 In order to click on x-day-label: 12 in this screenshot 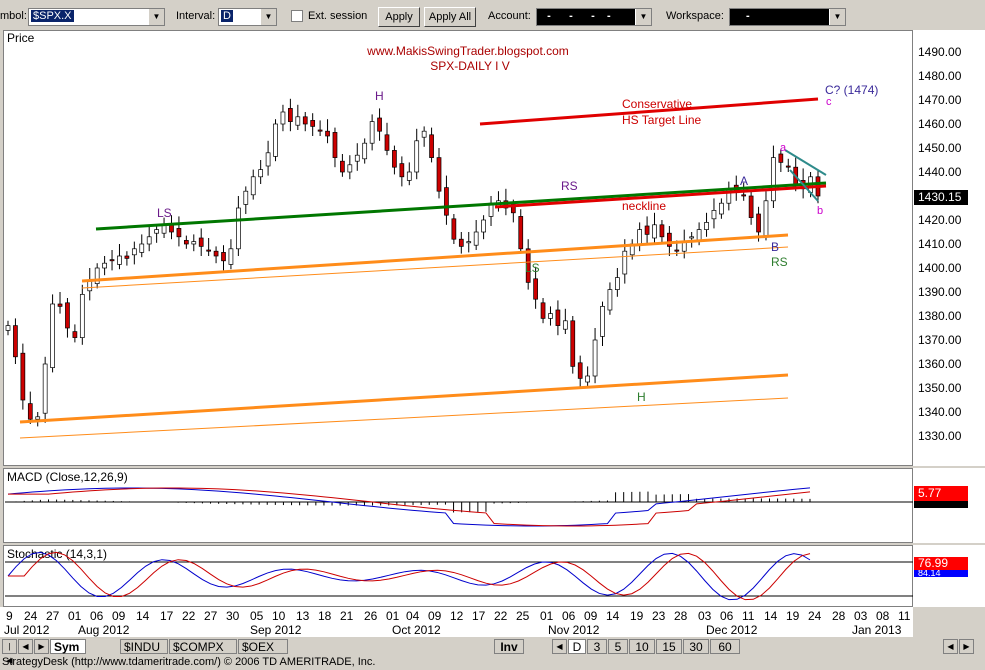, I will do `click(457, 616)`.